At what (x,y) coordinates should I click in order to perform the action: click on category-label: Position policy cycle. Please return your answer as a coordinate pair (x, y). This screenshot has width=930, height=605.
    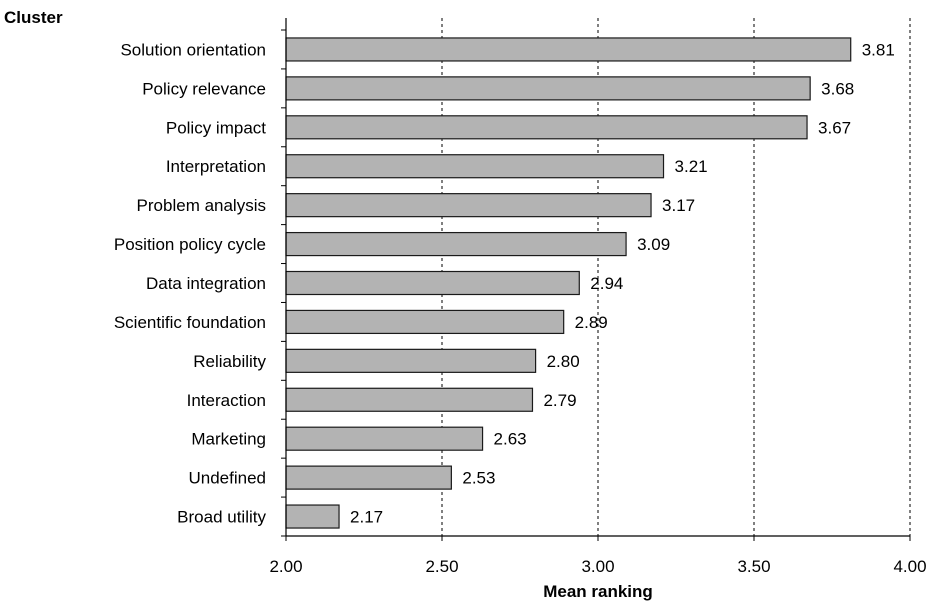
    Looking at the image, I should click on (190, 244).